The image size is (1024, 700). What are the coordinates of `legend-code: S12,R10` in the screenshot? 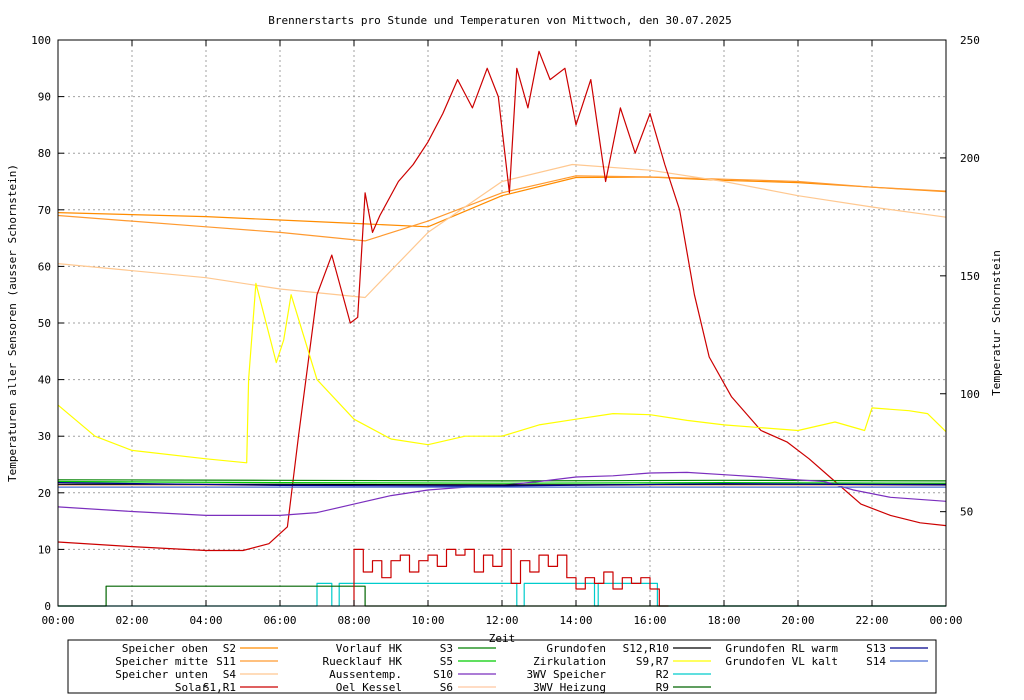 It's located at (646, 648).